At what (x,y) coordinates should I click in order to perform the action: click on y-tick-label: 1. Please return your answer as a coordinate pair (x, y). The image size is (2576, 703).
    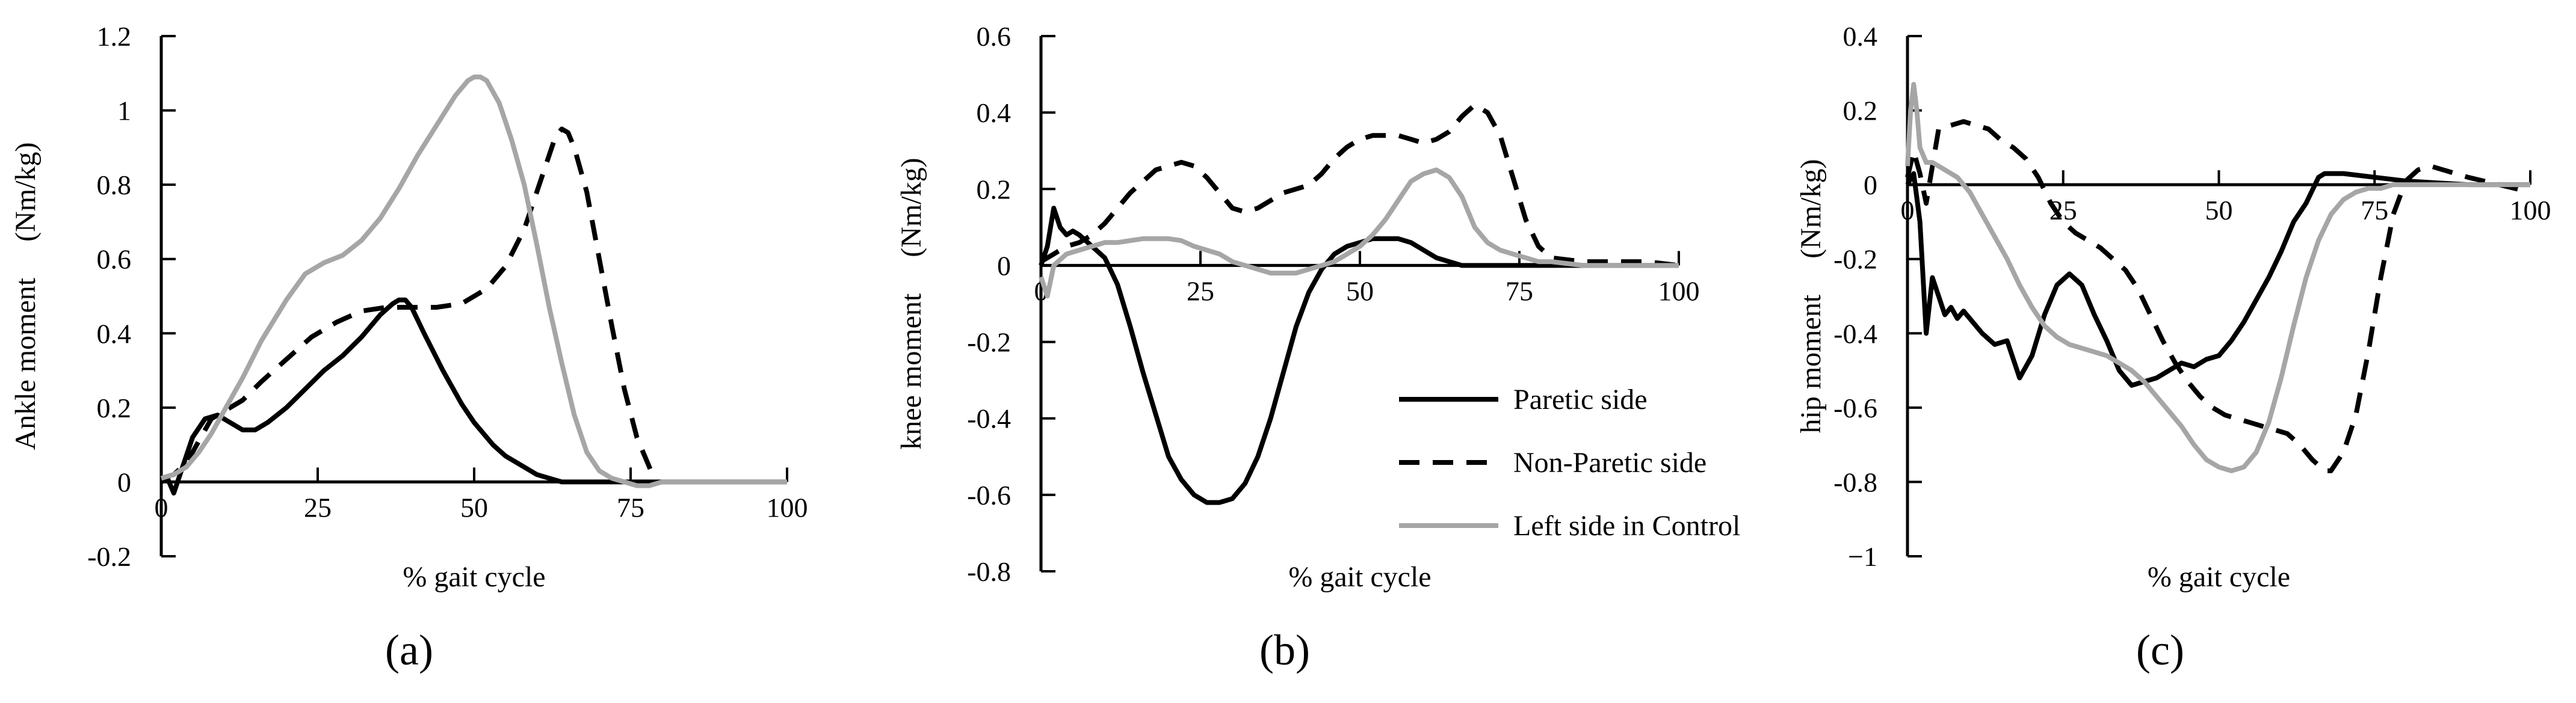
    Looking at the image, I should click on (124, 111).